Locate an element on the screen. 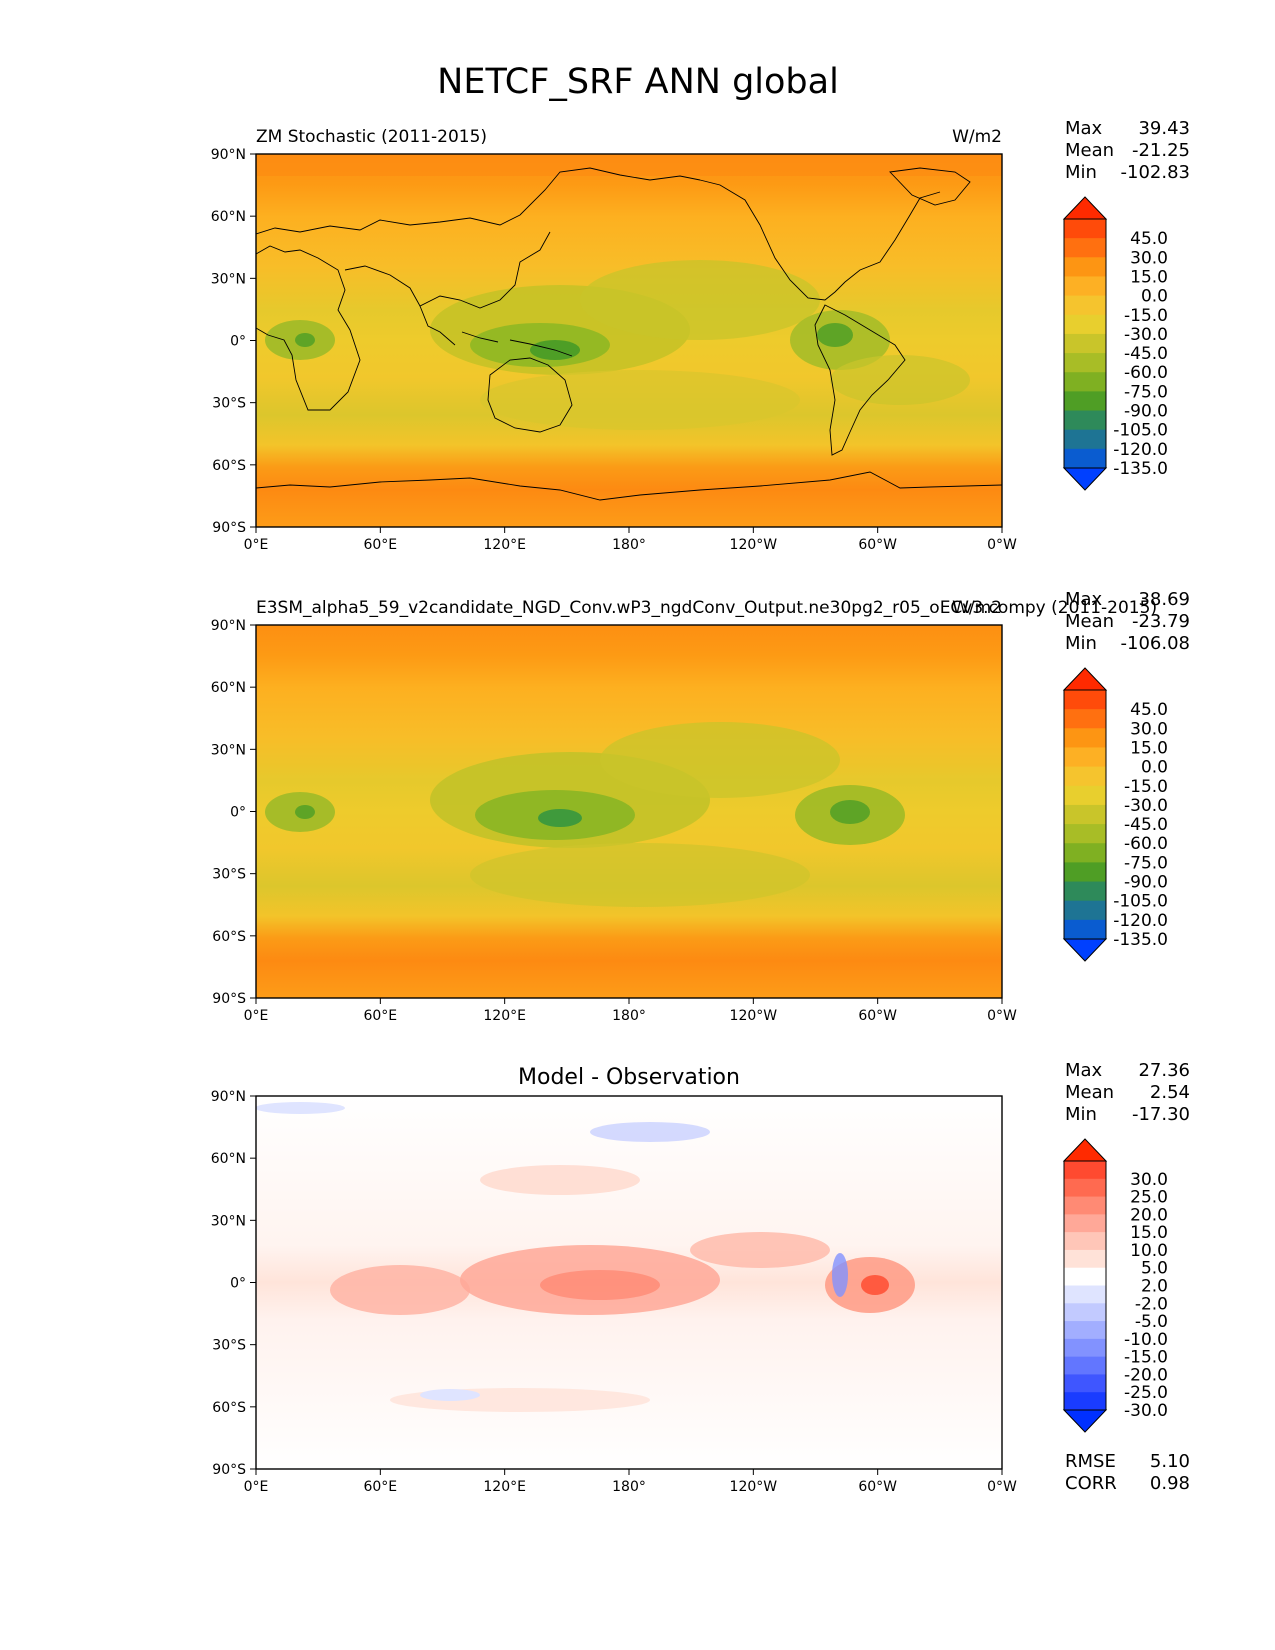 The image size is (1275, 1650). colorbar-level-label: 45.0 is located at coordinates (1149, 239).